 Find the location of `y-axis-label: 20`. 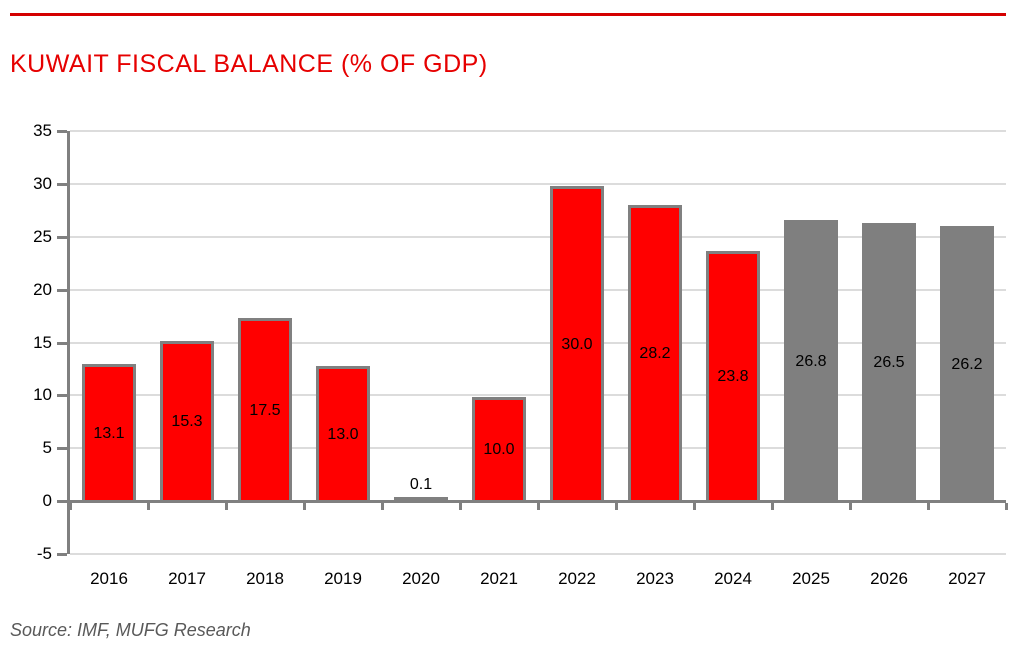

y-axis-label: 20 is located at coordinates (42, 289).